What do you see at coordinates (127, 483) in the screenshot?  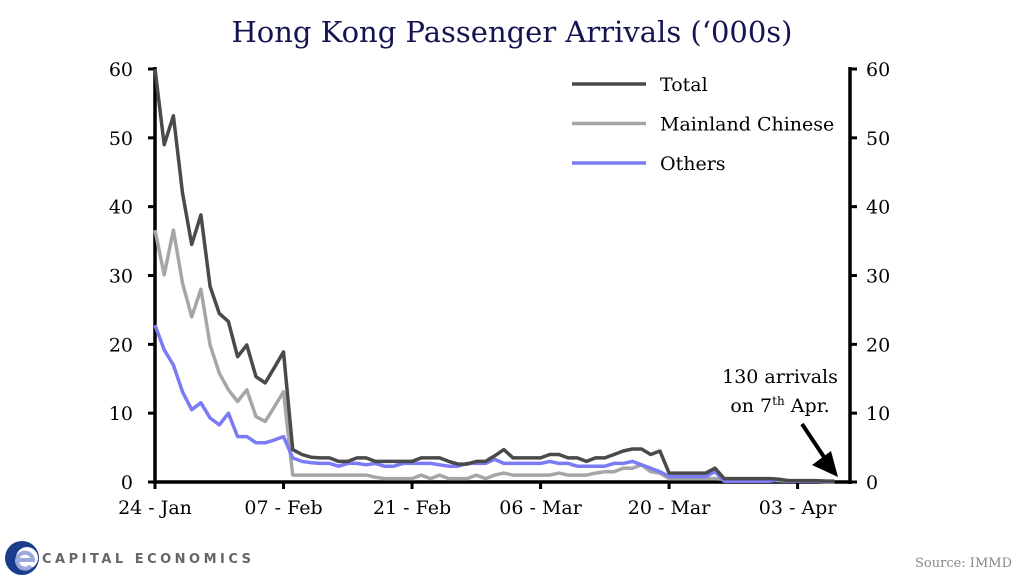 I see `y-tick-label-left: 0` at bounding box center [127, 483].